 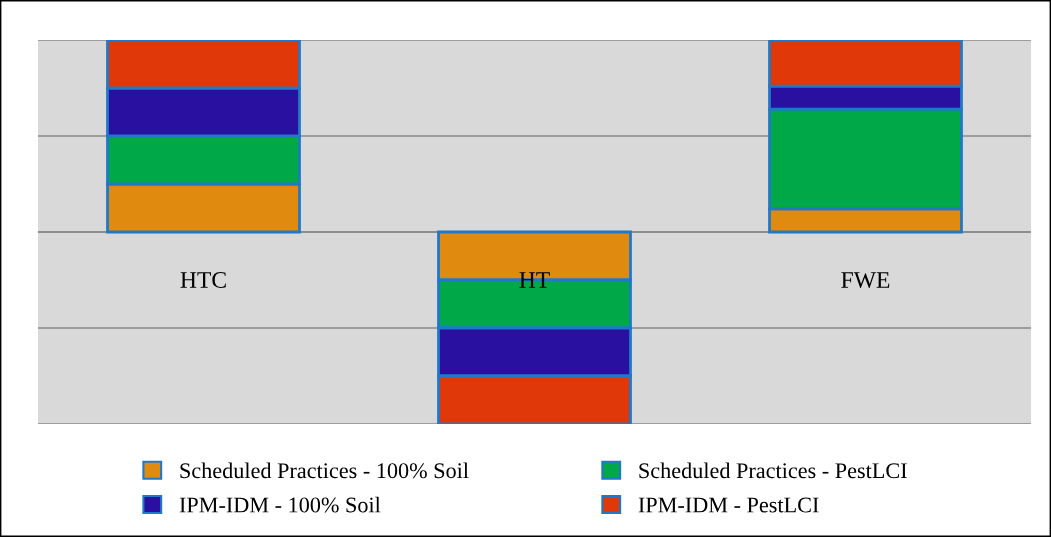 I want to click on x-tick-label: HTC, so click(x=203, y=280).